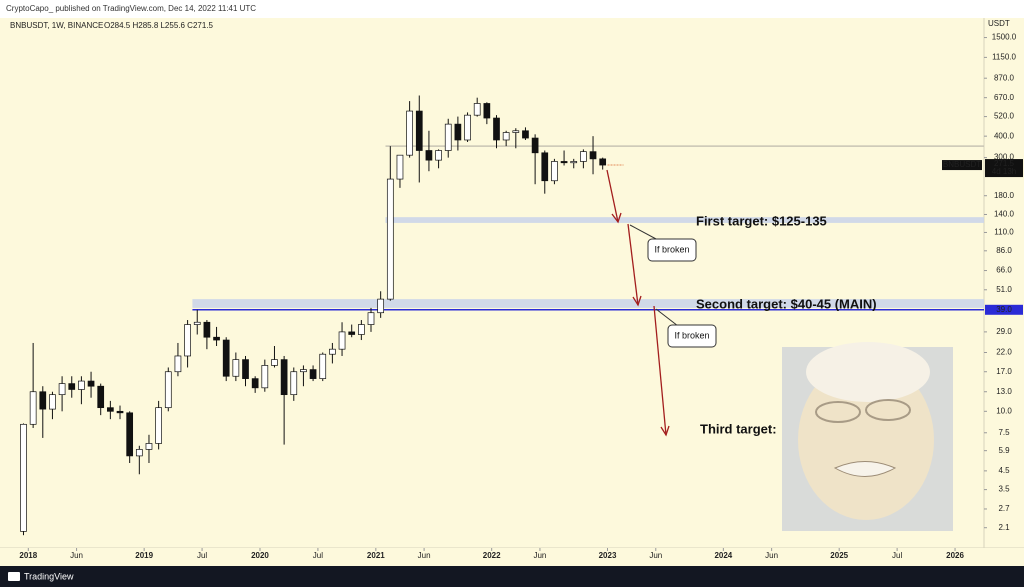 The width and height of the screenshot is (1024, 587). What do you see at coordinates (786, 303) in the screenshot?
I see `annotation: Second target: $40-45 (MAIN)` at bounding box center [786, 303].